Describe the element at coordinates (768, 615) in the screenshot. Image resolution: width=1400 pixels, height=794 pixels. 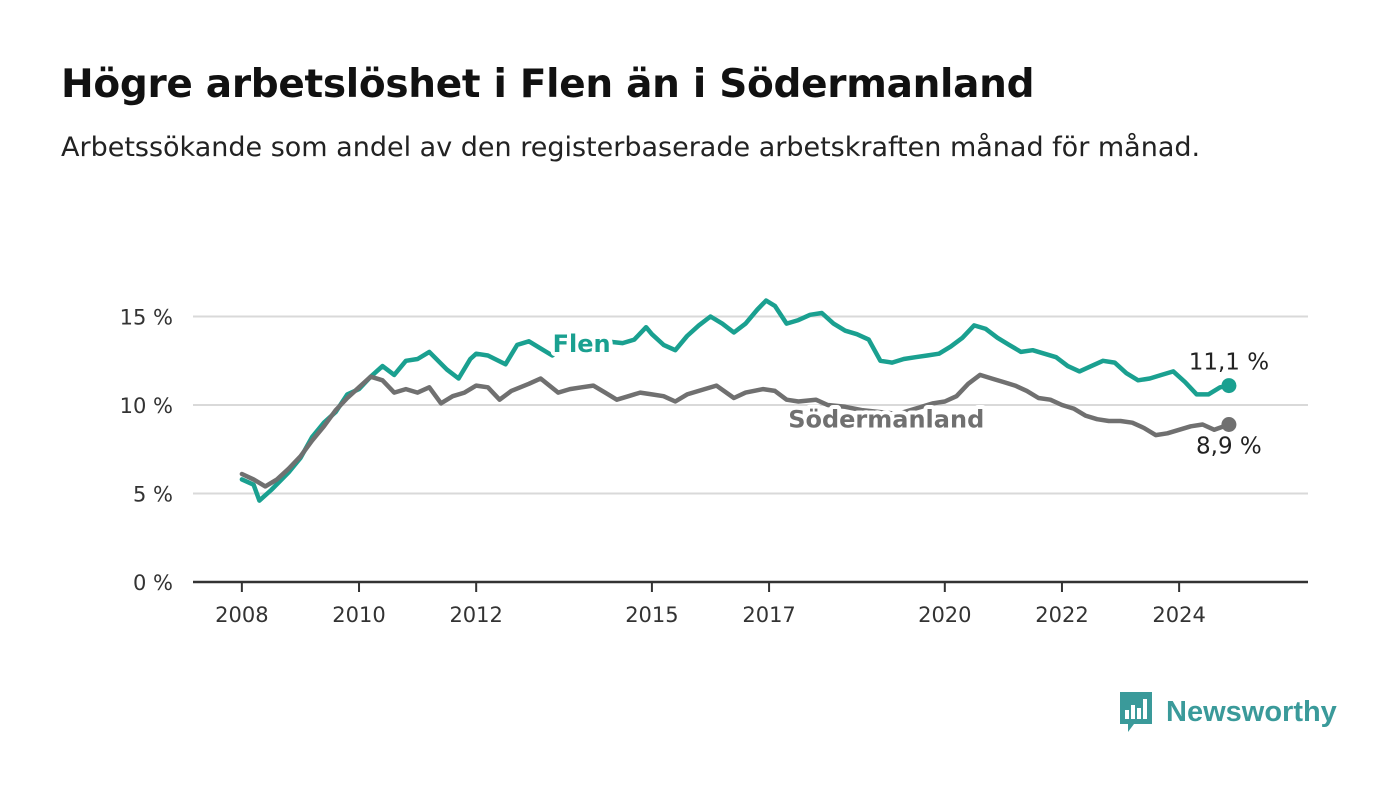
I see `x-tick-label: 2017` at that location.